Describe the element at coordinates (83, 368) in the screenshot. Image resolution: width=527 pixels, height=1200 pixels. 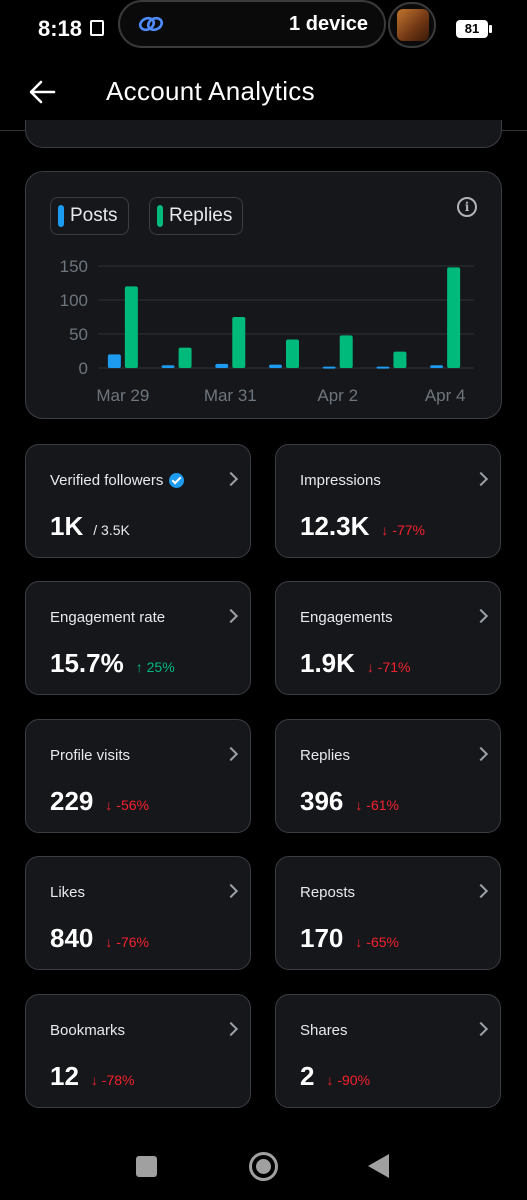
I see `y-tick-label: 0` at that location.